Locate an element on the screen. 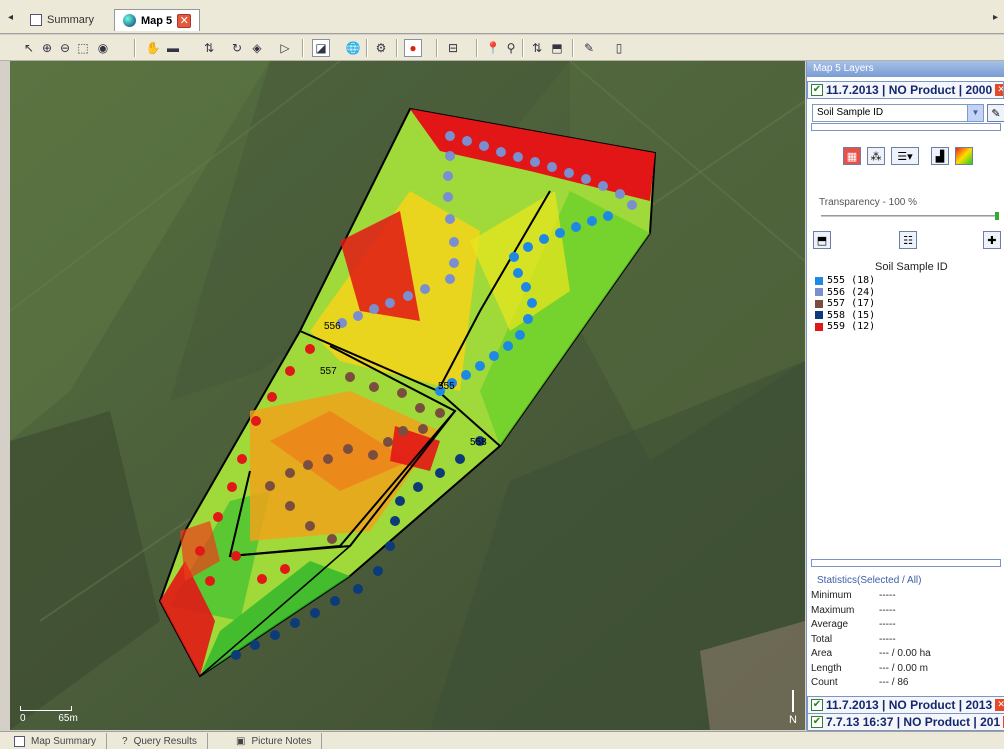 This screenshot has height=749, width=1004. legend-label: 557 (17) is located at coordinates (851, 303).